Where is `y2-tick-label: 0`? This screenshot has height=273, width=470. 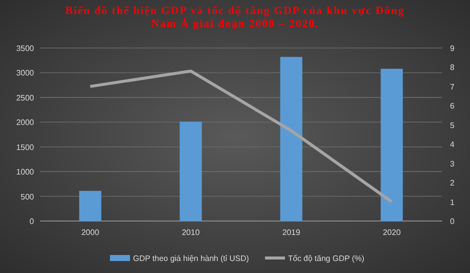
y2-tick-label: 0 is located at coordinates (452, 221).